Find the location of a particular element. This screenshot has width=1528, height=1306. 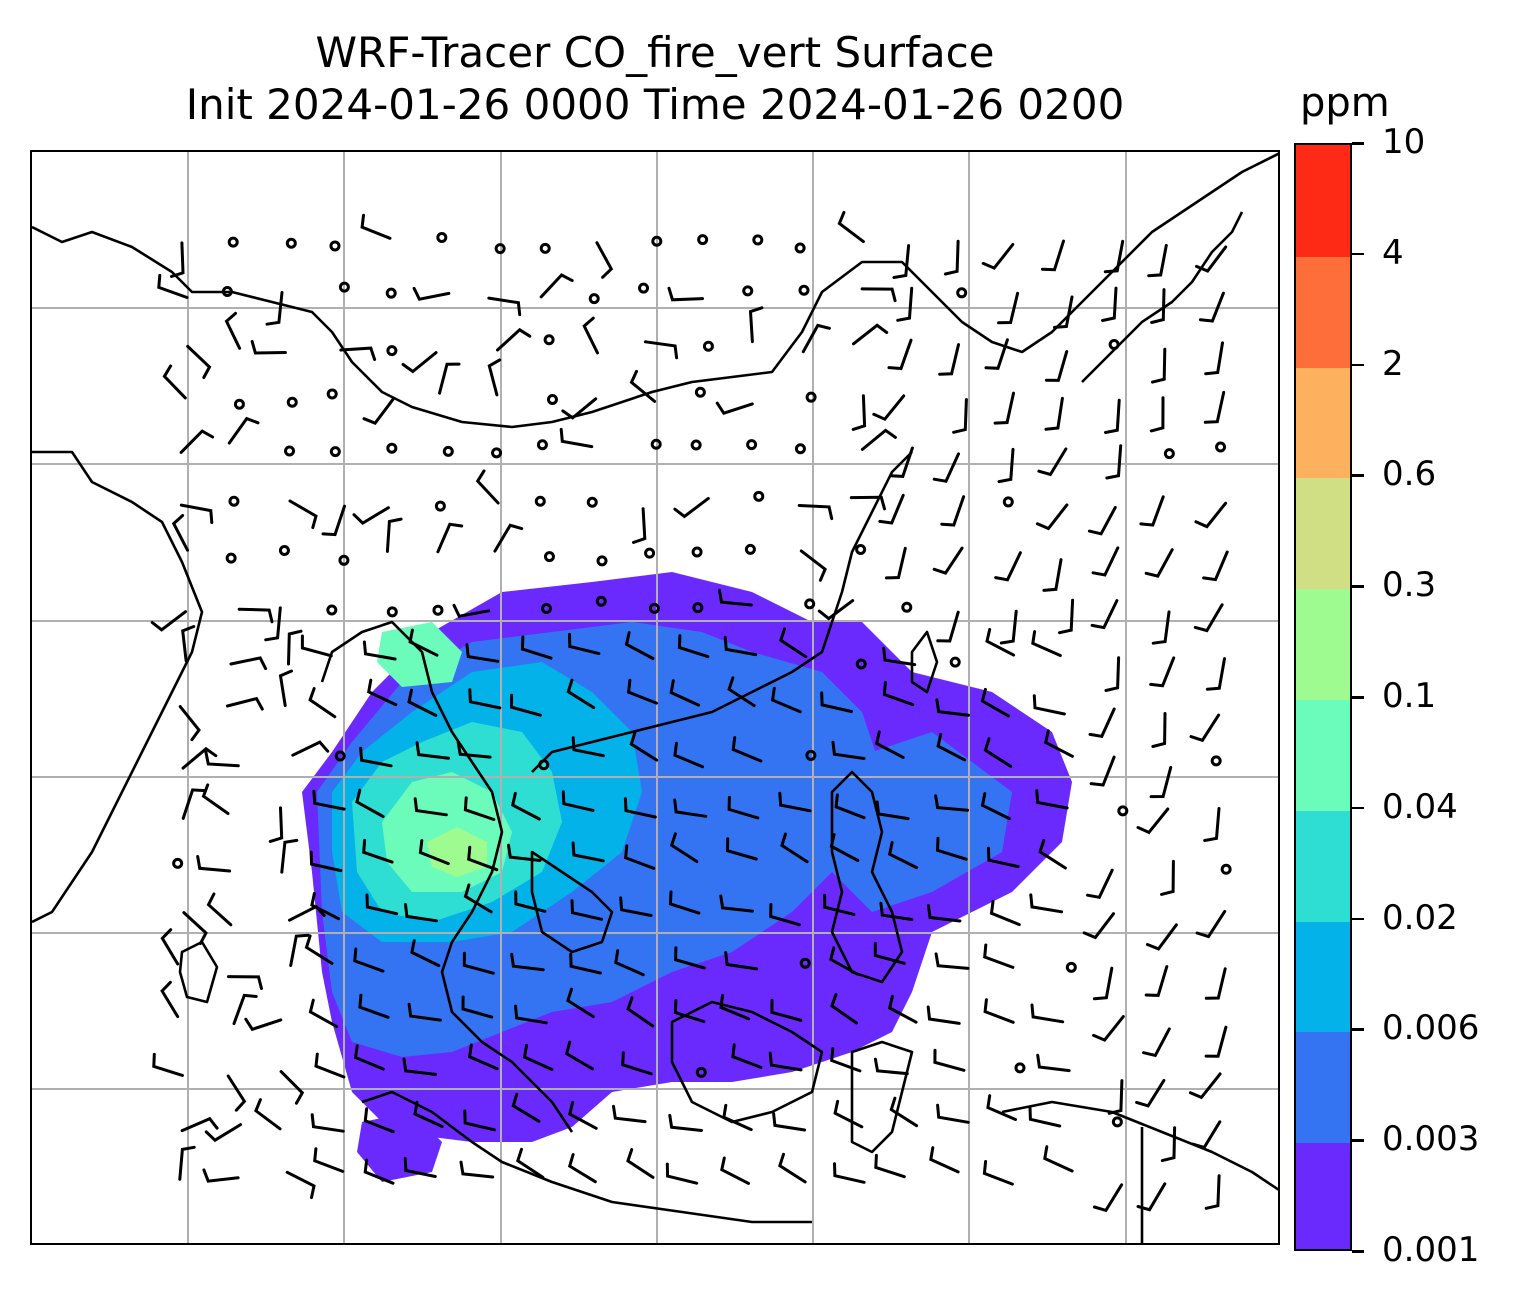

coastline-borneo is located at coordinates (747, 1062).